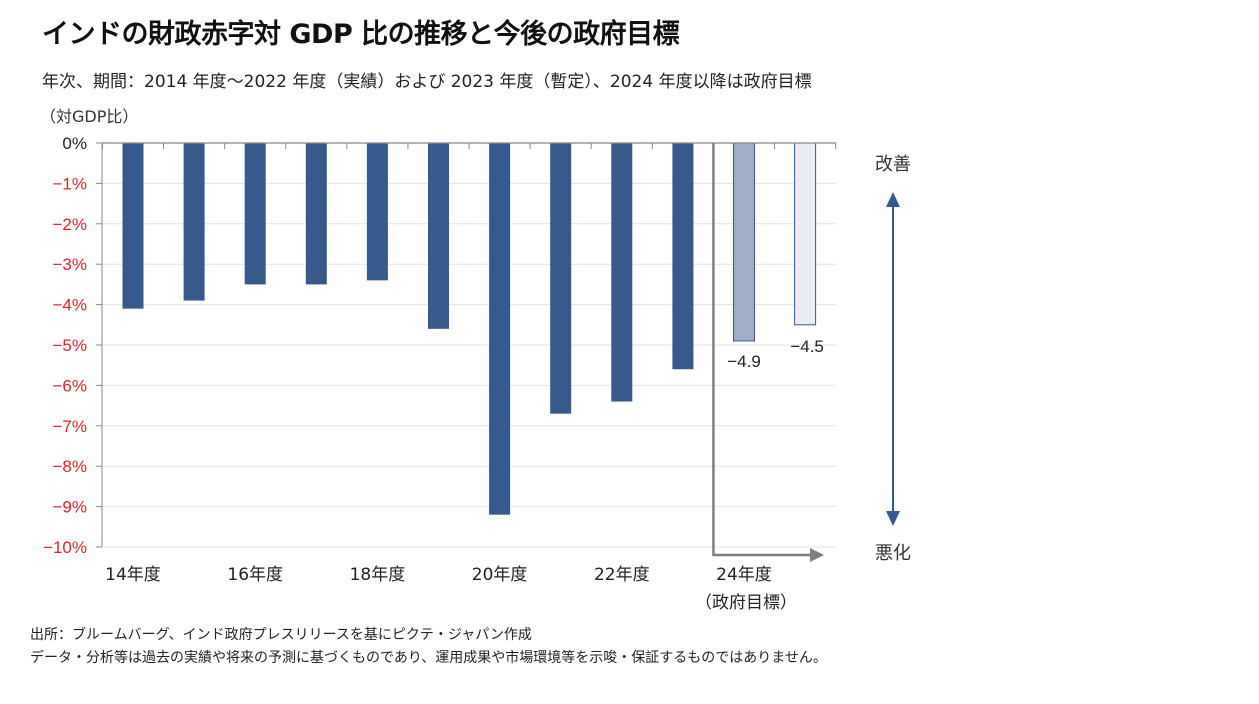 The image size is (1259, 704). What do you see at coordinates (70, 466) in the screenshot?
I see `y-tick-label: −8%` at bounding box center [70, 466].